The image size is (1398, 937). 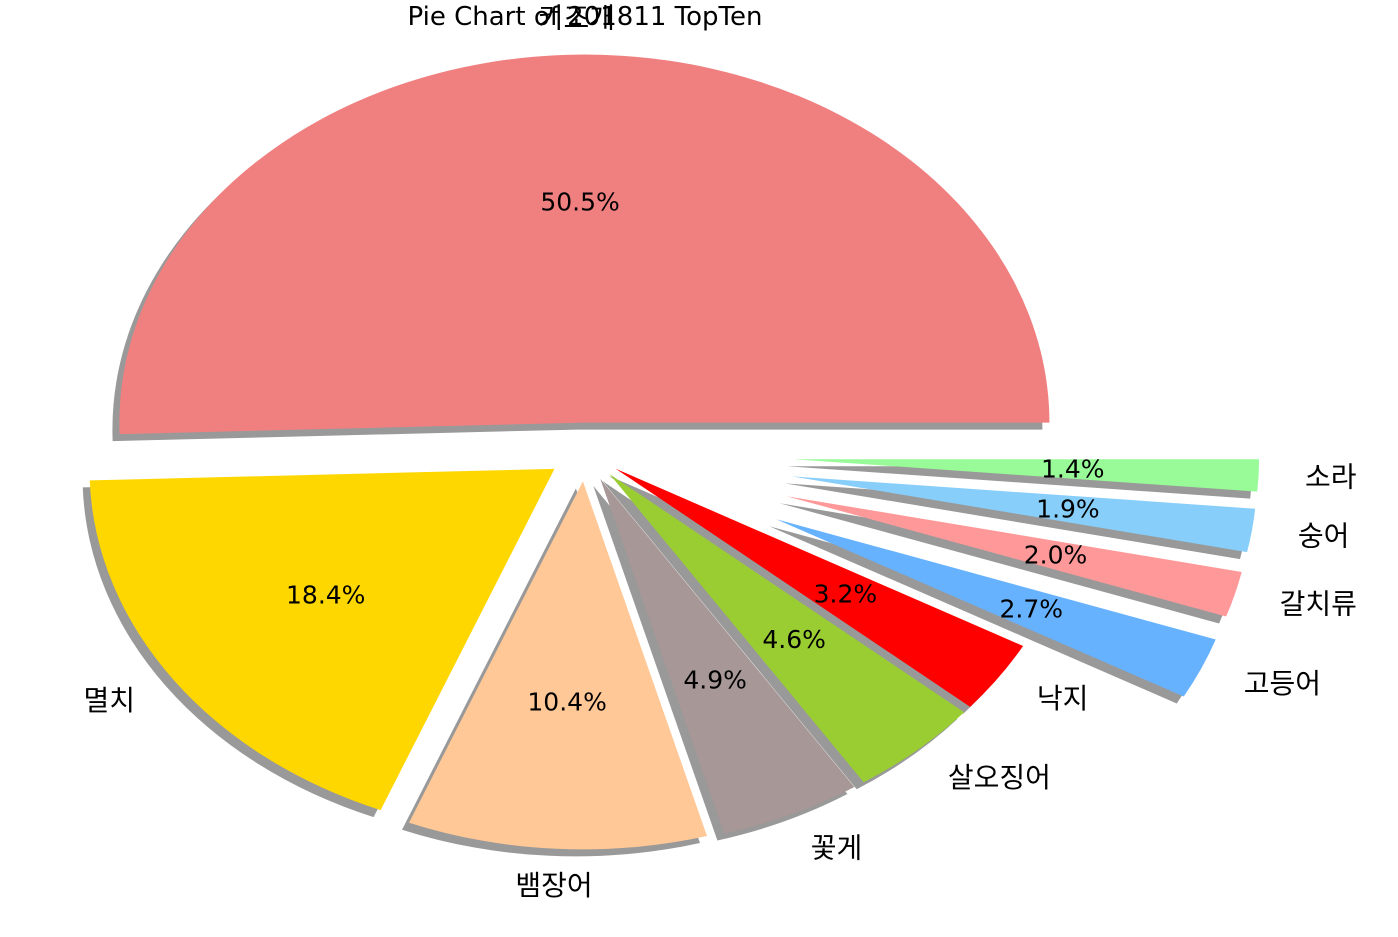 I want to click on slice-4-wedge, so click(x=787, y=628).